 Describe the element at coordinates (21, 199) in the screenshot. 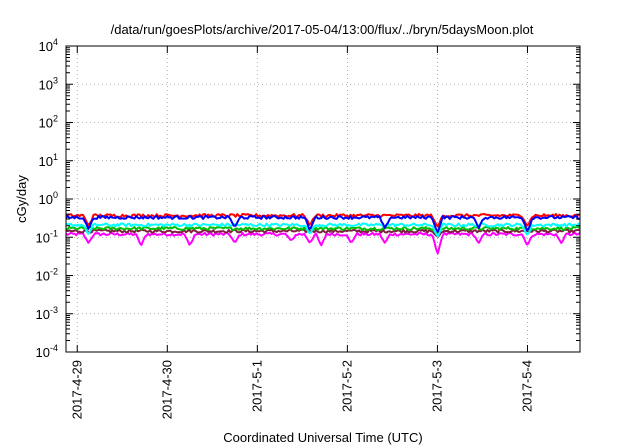

I see `y-axis-label: cGy/day` at that location.